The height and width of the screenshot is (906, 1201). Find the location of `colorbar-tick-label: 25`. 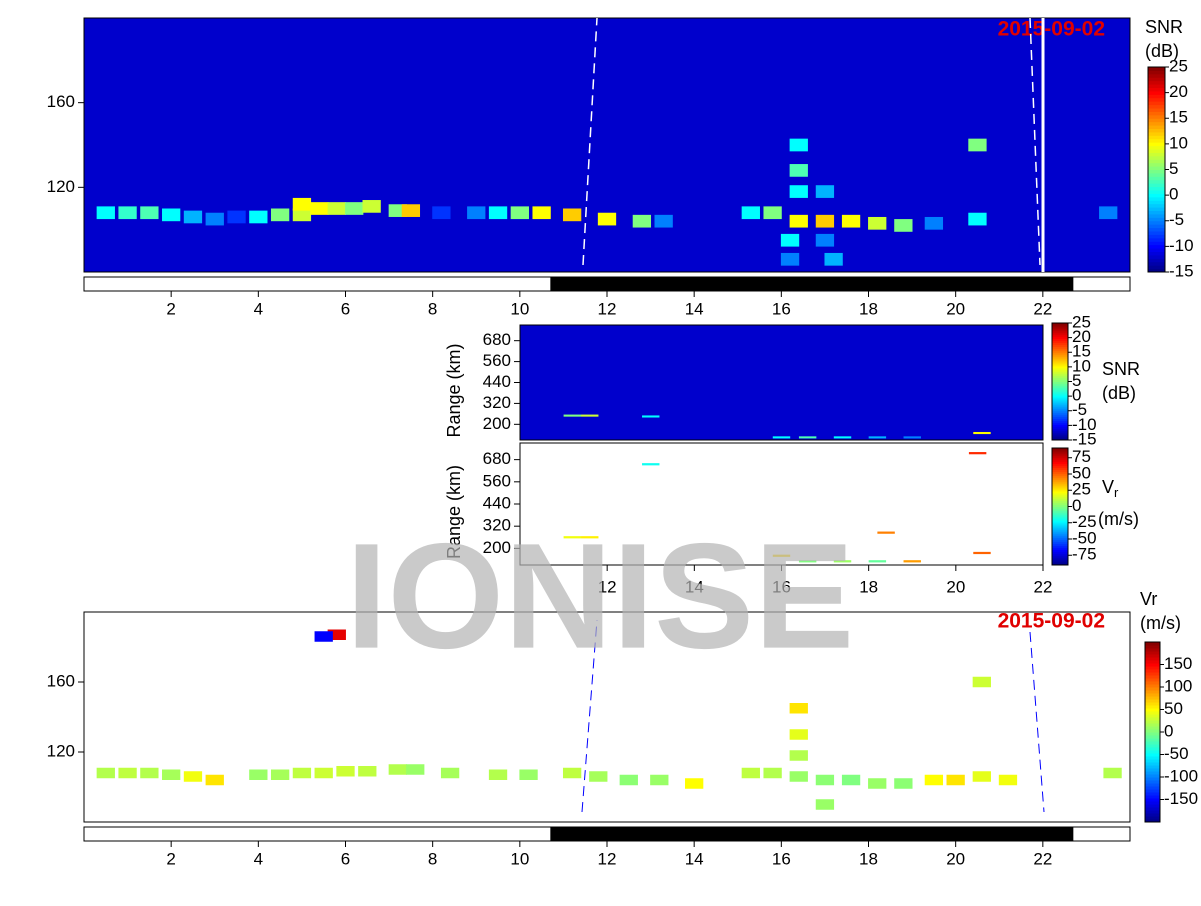

colorbar-tick-label: 25 is located at coordinates (1178, 65).